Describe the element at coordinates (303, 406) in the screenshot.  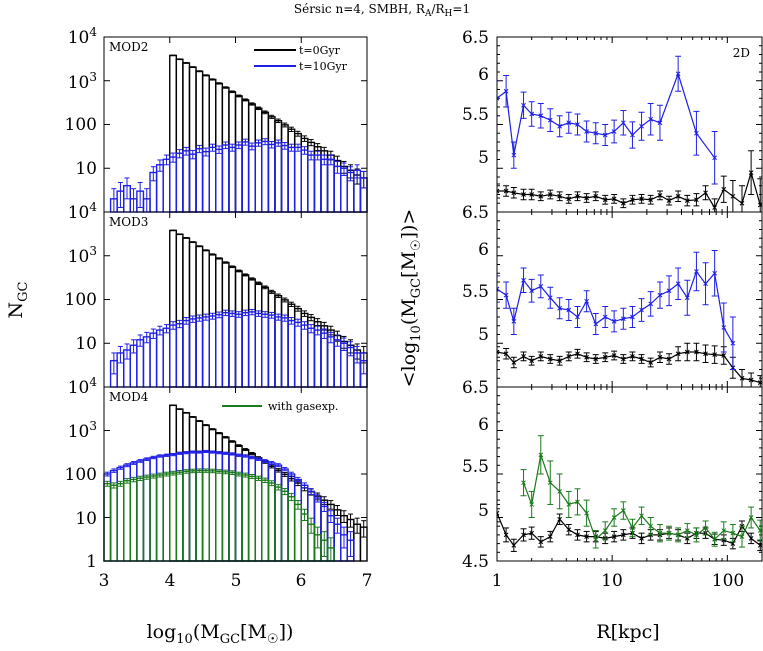
I see `legend-label-gasexp: with gasexp.` at that location.